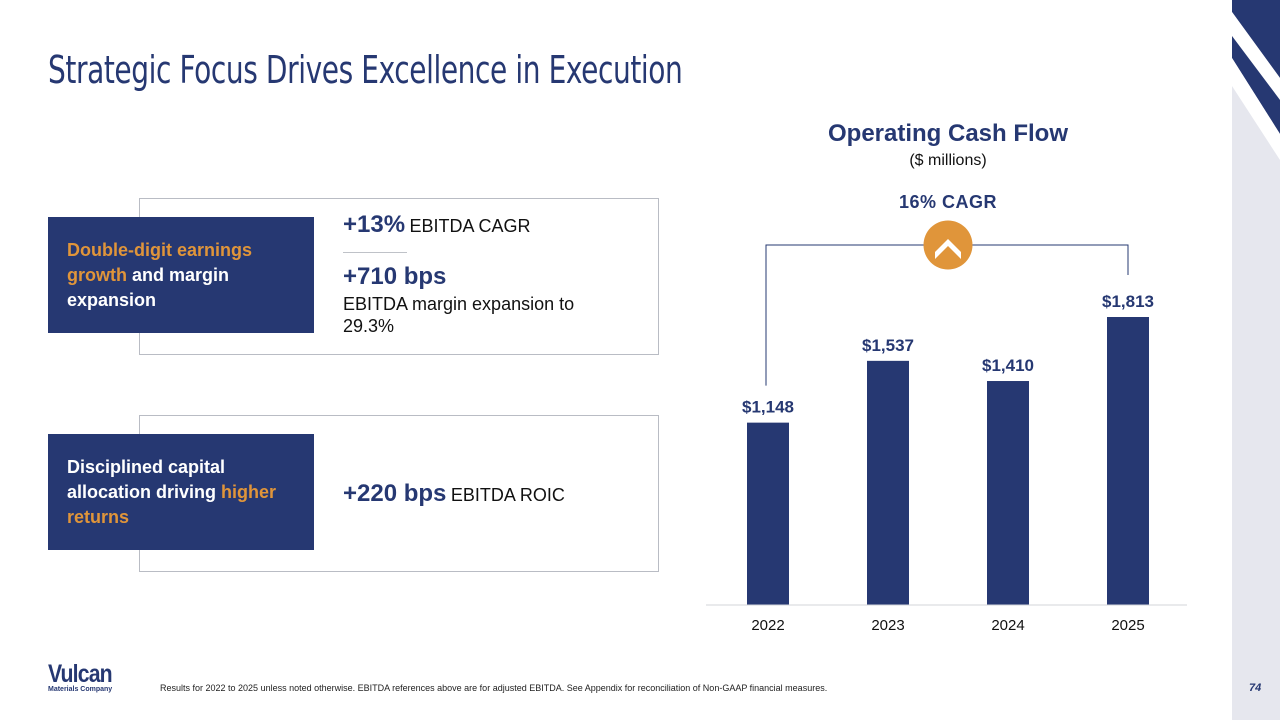 The height and width of the screenshot is (720, 1280). I want to click on data-label-2025: $1,813, so click(1128, 301).